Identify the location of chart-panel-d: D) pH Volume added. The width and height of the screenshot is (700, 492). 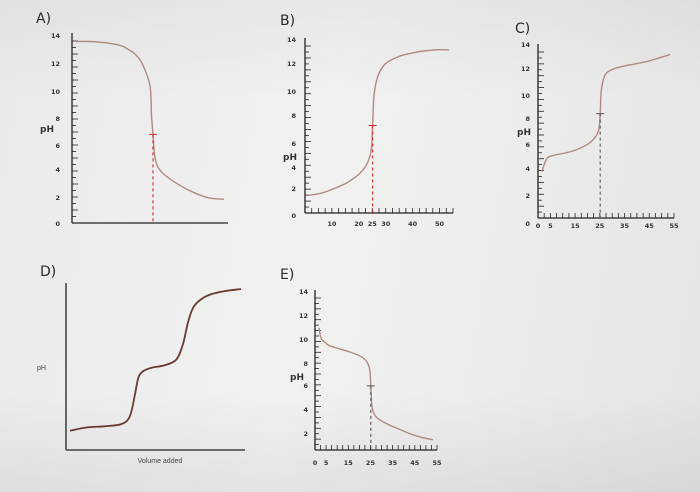
(141, 364).